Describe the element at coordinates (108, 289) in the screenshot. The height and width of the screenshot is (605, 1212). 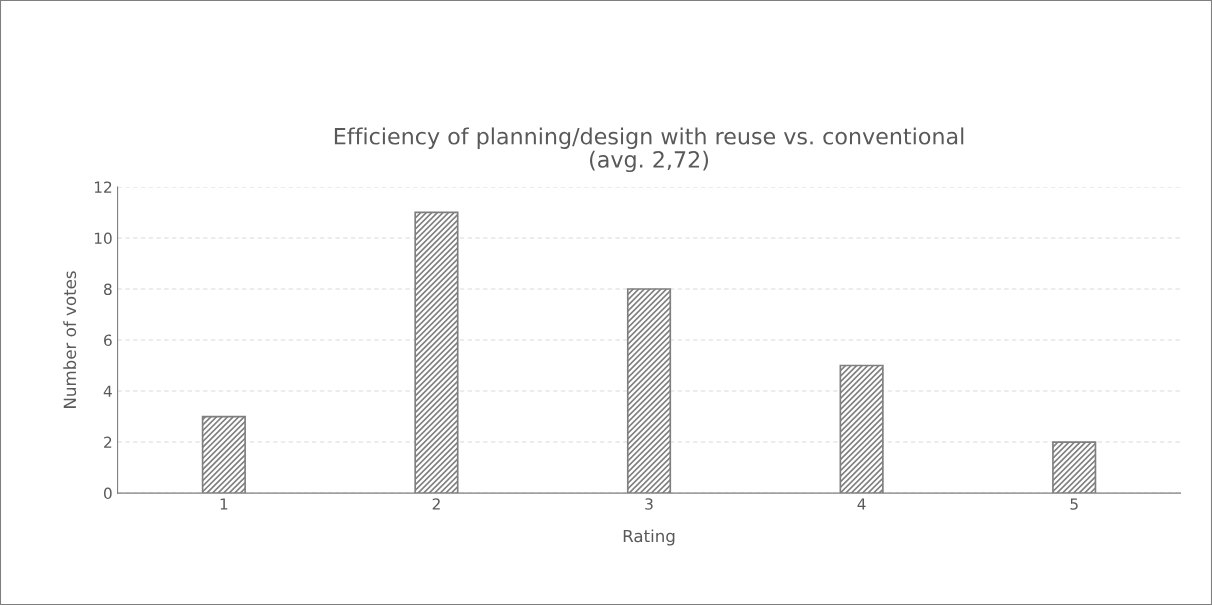
I see `y-tick-label: 8` at that location.